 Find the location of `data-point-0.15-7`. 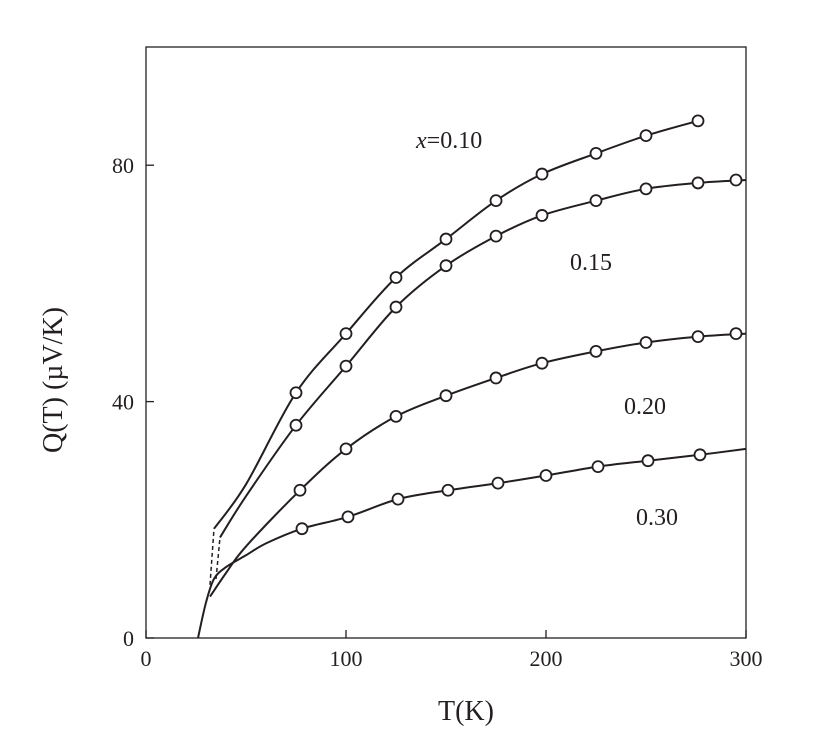

data-point-0.15-7 is located at coordinates (646, 189).